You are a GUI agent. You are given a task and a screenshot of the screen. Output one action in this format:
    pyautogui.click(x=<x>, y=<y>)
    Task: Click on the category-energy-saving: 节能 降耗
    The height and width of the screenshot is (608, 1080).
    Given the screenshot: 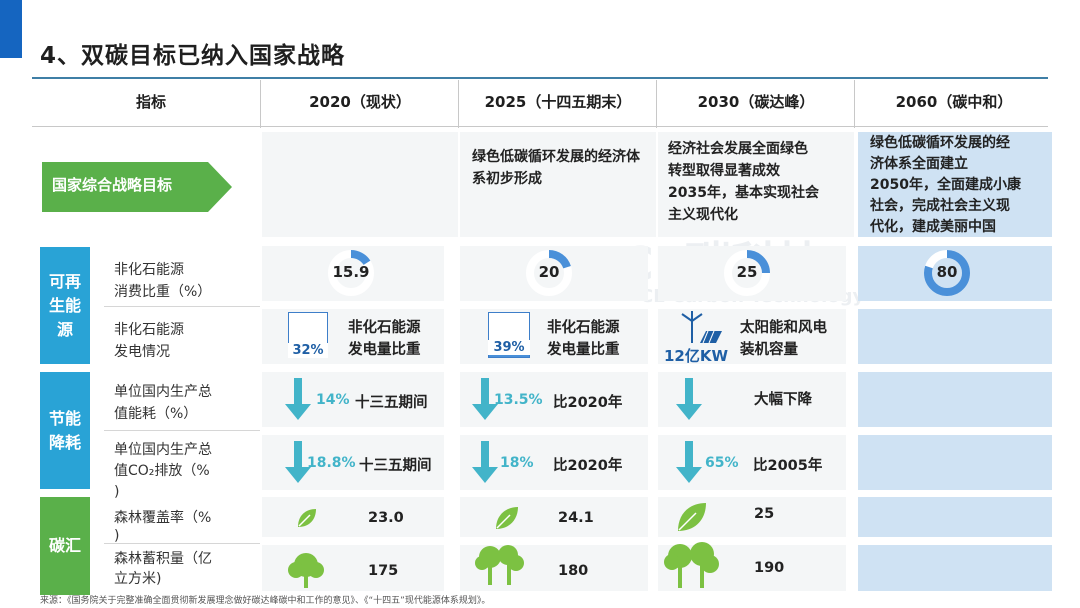 What is the action you would take?
    pyautogui.click(x=65, y=430)
    